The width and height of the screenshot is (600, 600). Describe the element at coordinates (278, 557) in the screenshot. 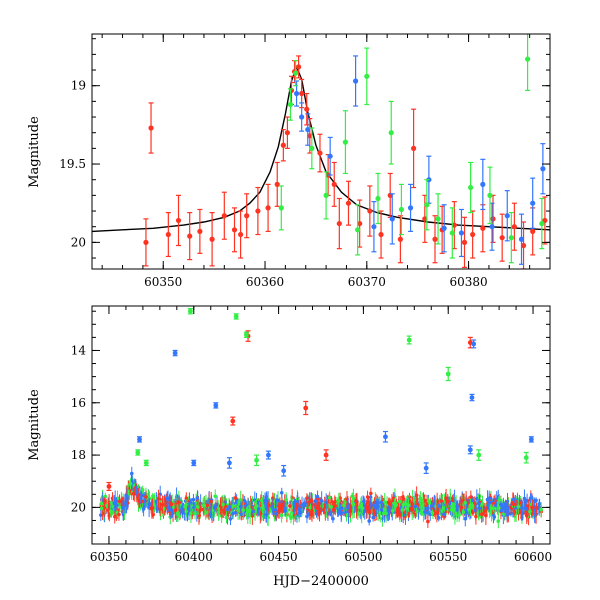

I see `x-tick-label: 60450` at that location.